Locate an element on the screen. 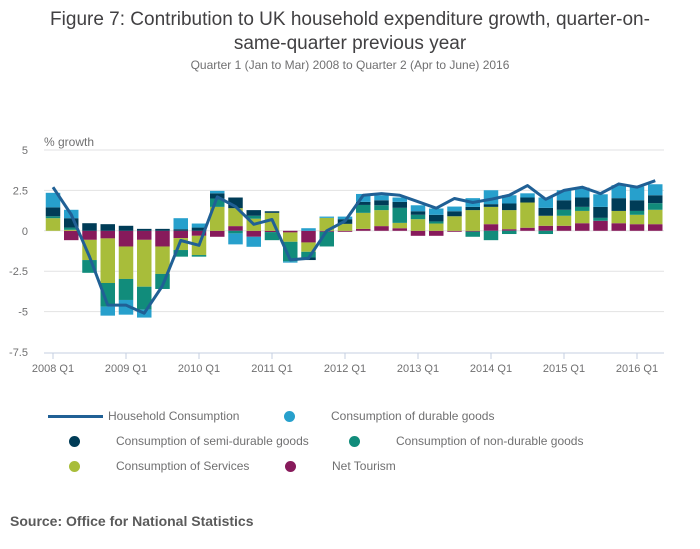  legend-item-household-consumption: Household Consumption is located at coordinates (143, 416).